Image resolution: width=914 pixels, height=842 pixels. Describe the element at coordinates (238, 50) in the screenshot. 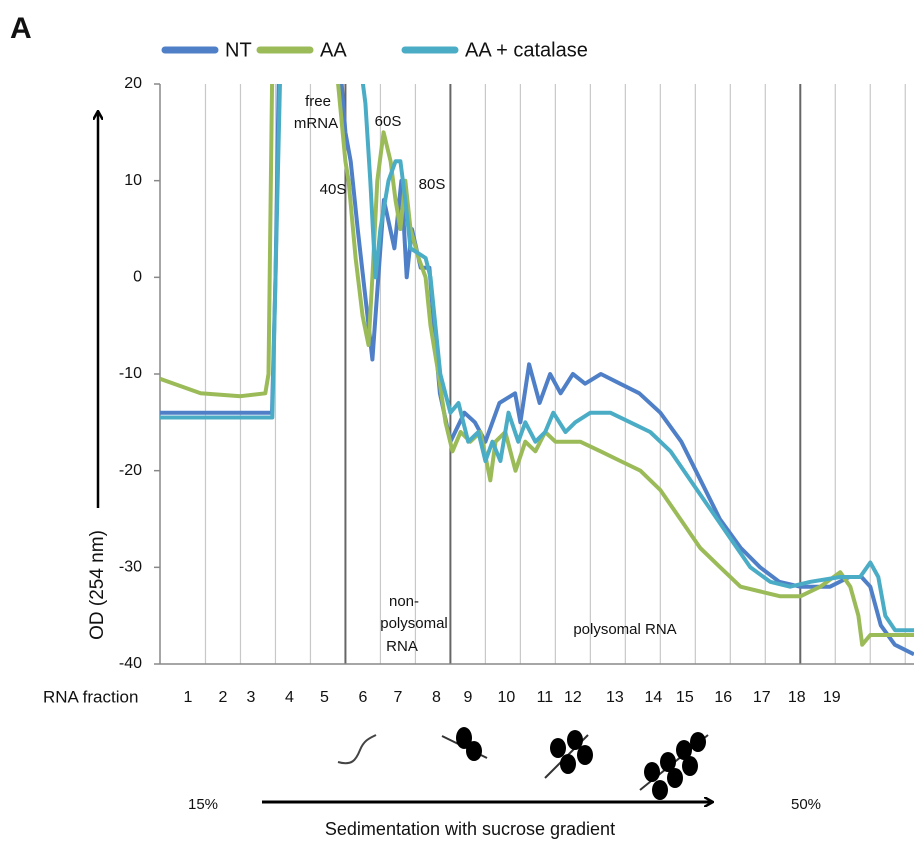

I see `legend-label: NT` at that location.